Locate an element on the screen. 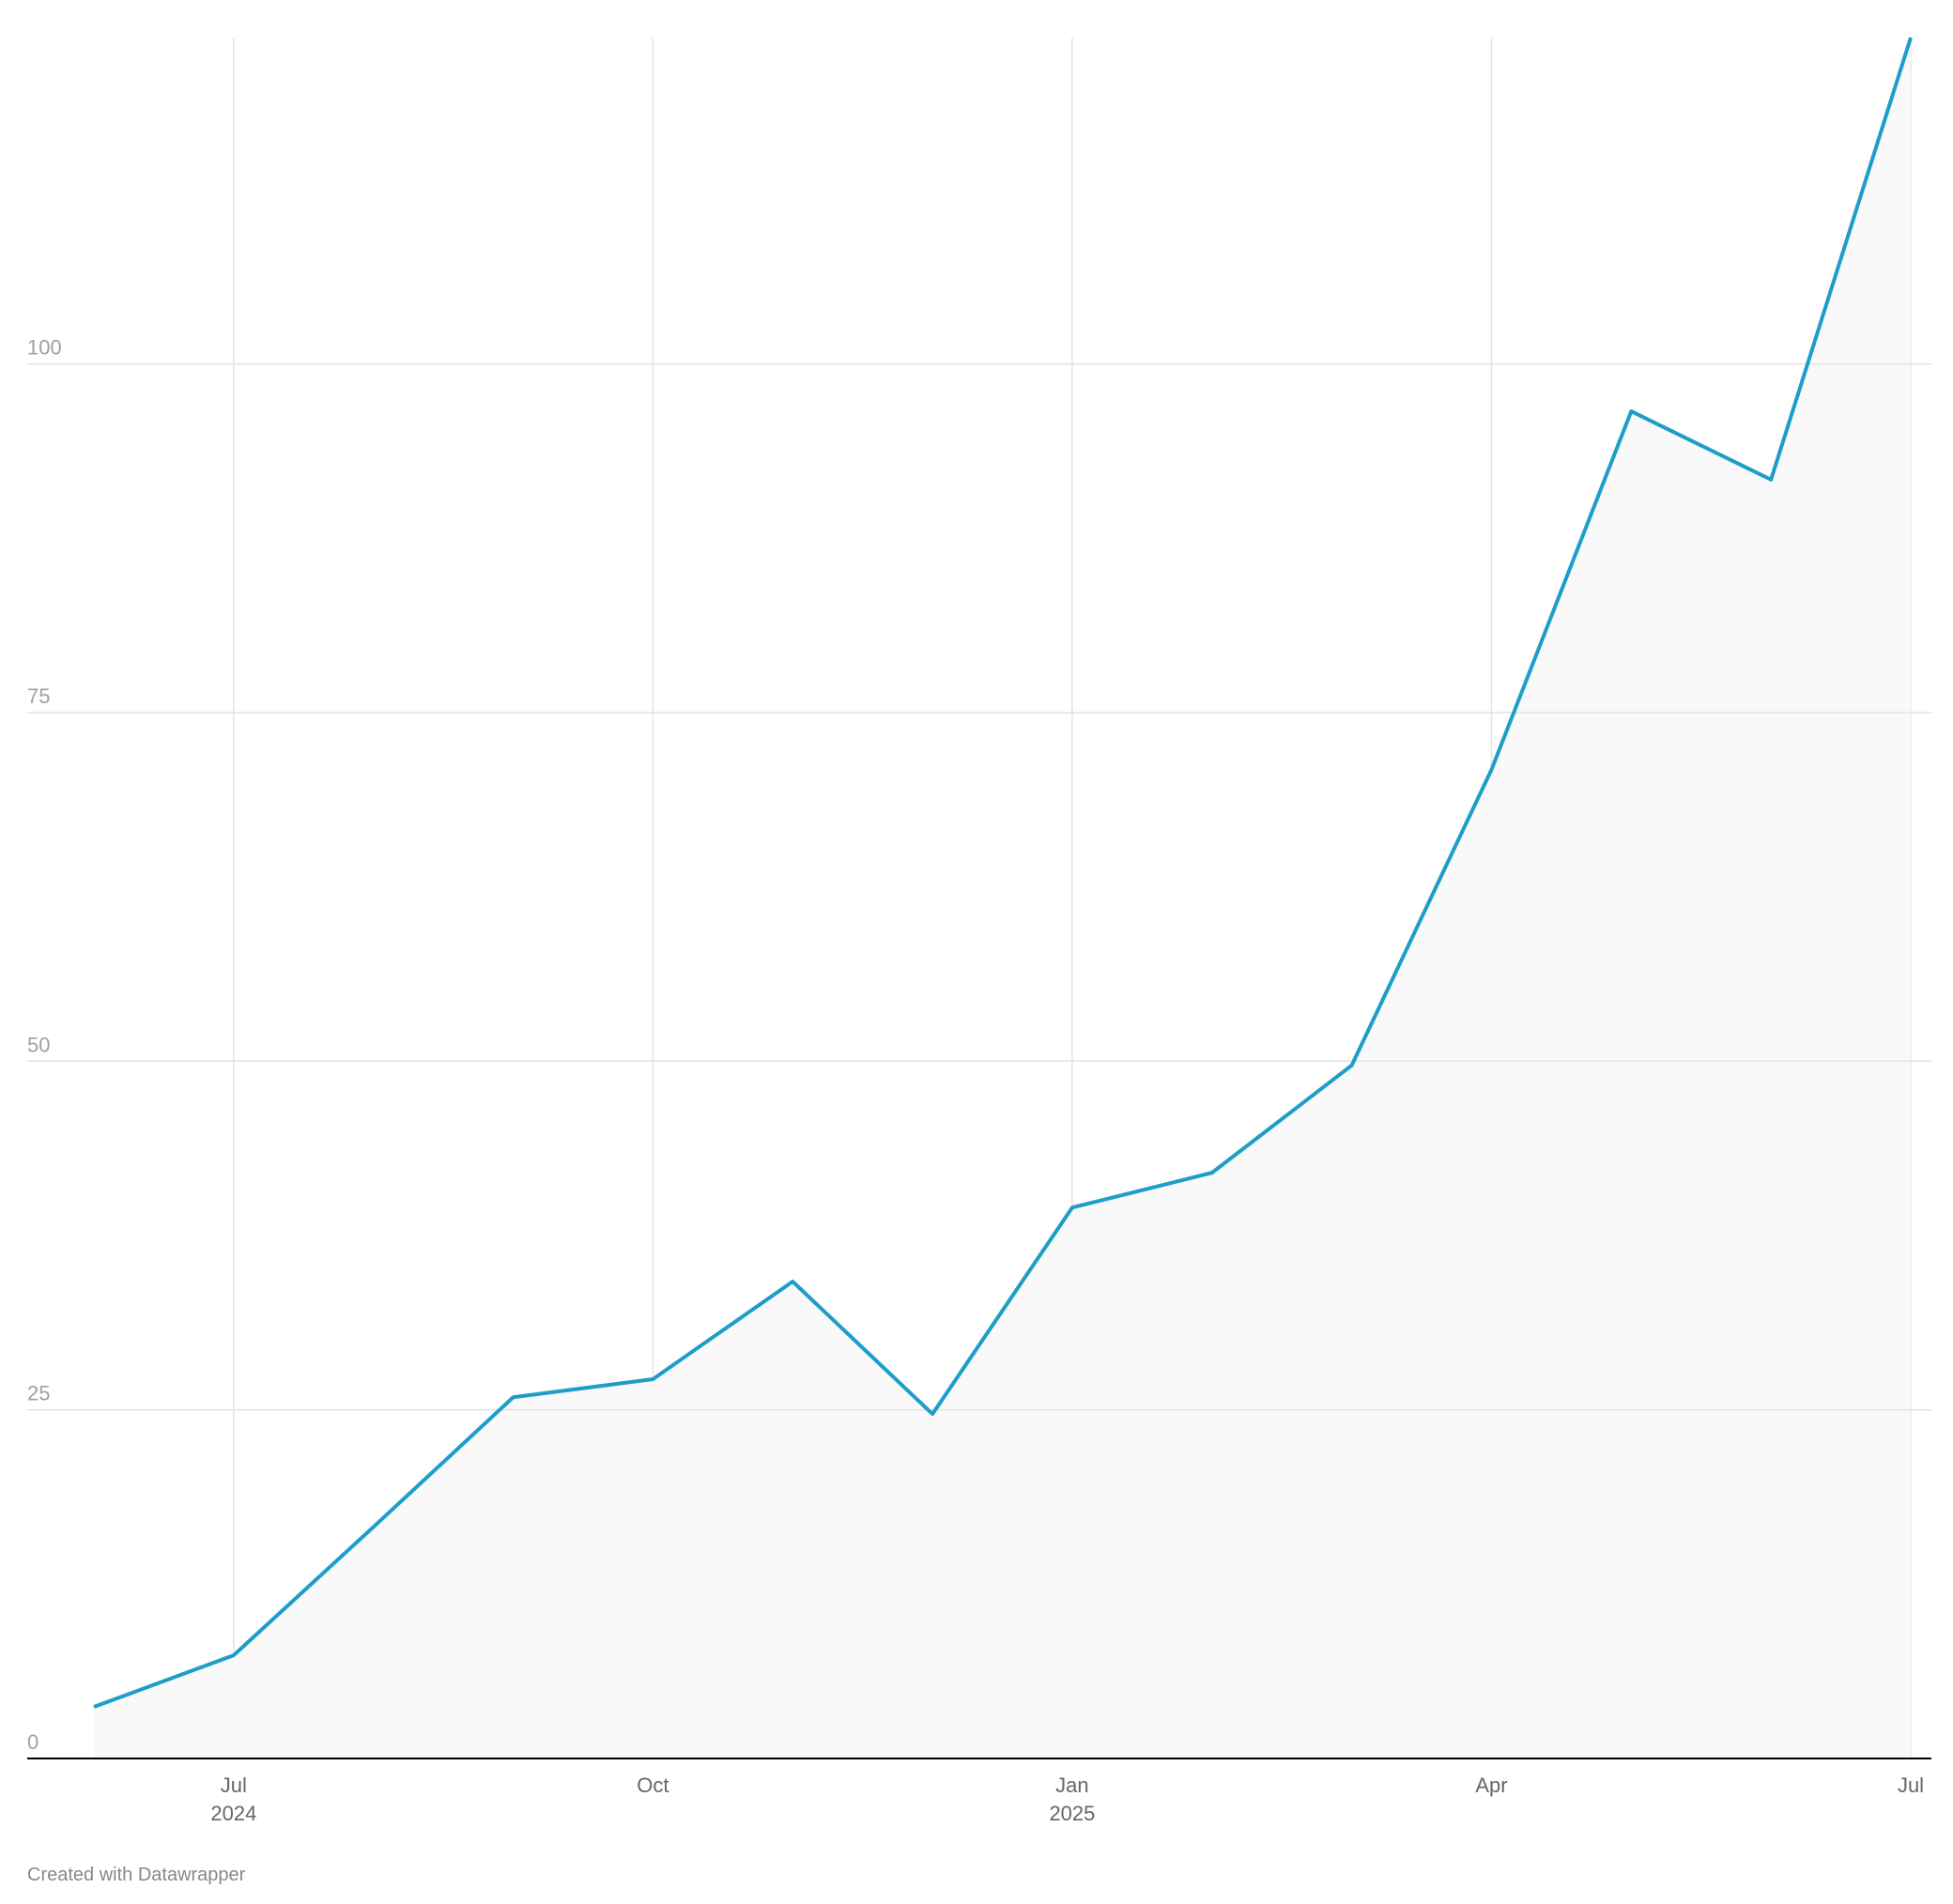 The width and height of the screenshot is (1953, 1904). y-tick-label: 100 is located at coordinates (44, 348).